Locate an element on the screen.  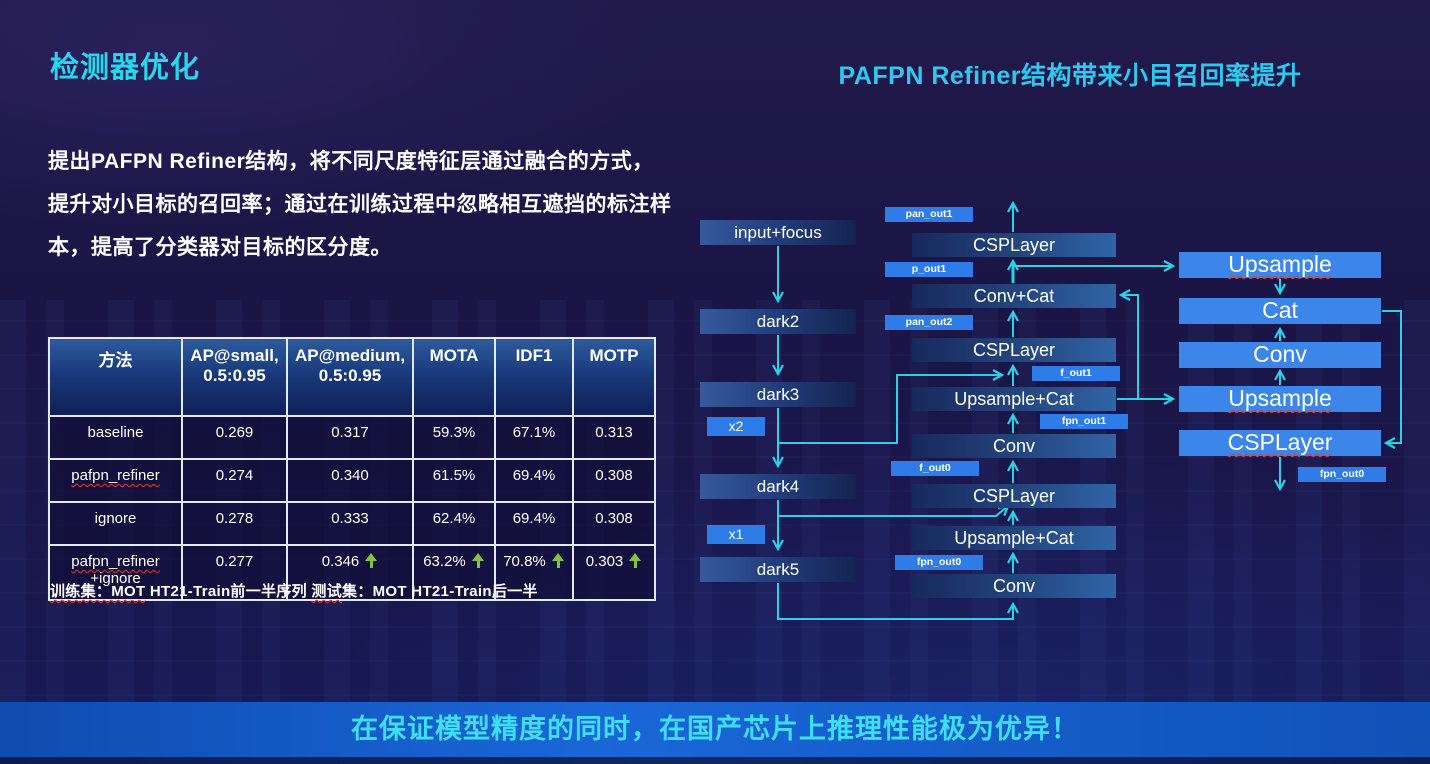
scale-label: x2 is located at coordinates (736, 426).